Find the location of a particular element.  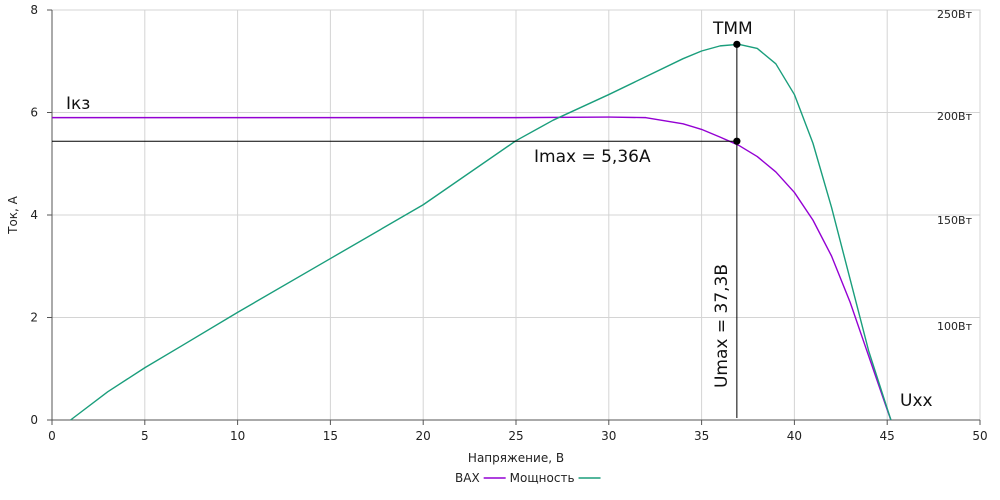

x-tick-label: 25 is located at coordinates (515, 436).